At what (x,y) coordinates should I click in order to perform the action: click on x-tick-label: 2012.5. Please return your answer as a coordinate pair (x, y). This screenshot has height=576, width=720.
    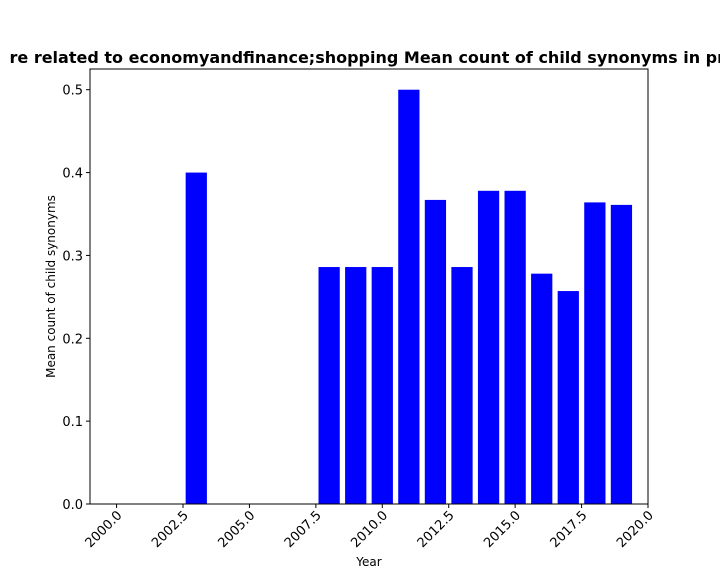
    Looking at the image, I should click on (436, 529).